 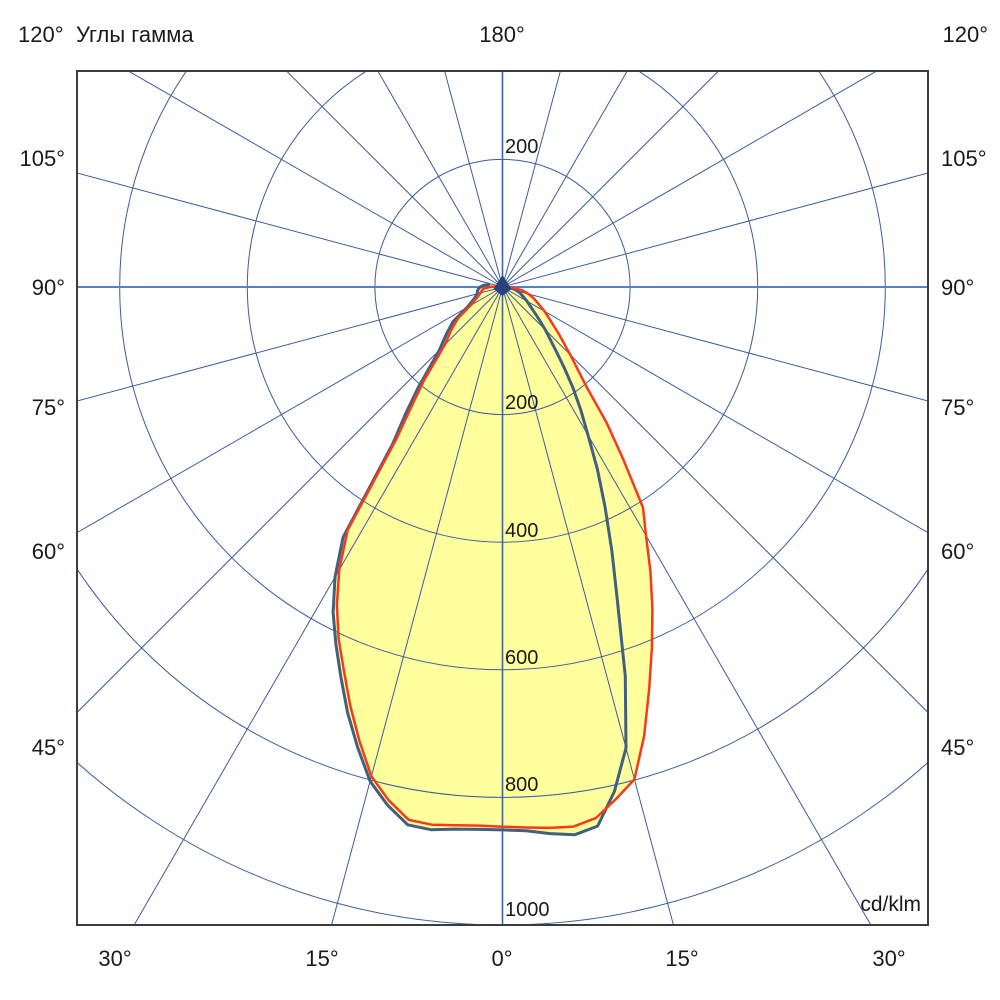 I want to click on ring-value-label: 400, so click(x=521, y=531).